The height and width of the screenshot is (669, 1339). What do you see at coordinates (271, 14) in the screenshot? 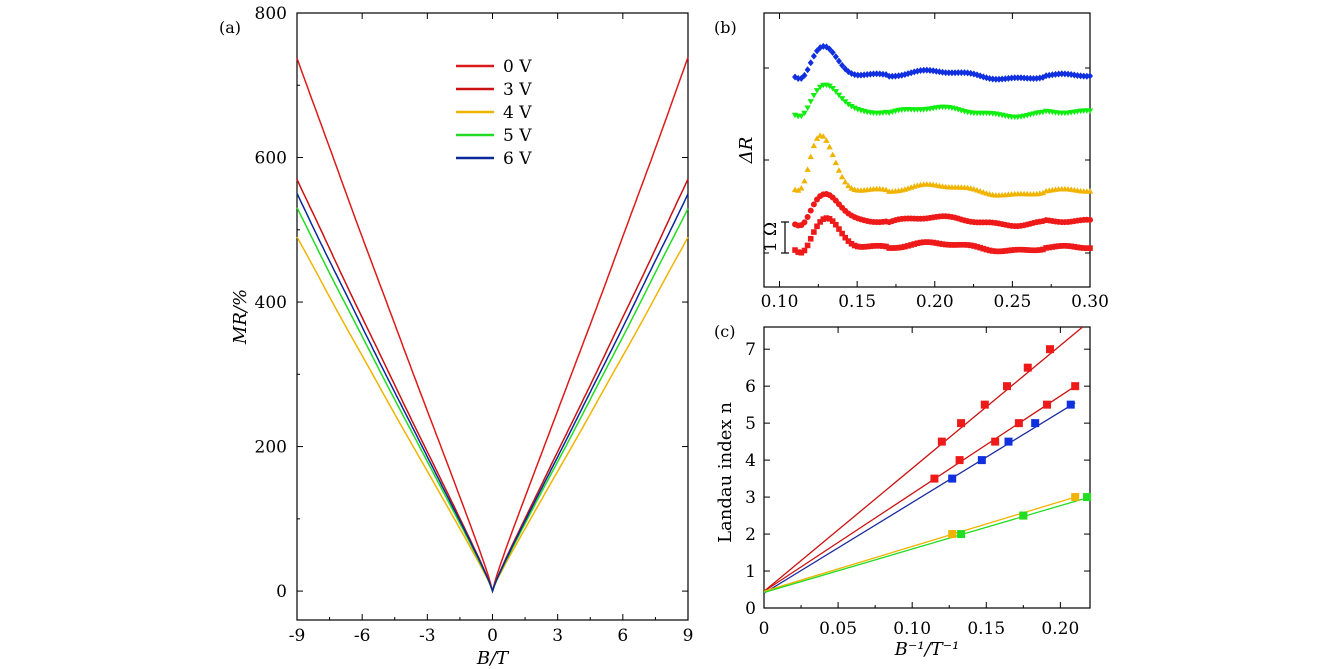
I see `y-tick-label: 800` at bounding box center [271, 14].